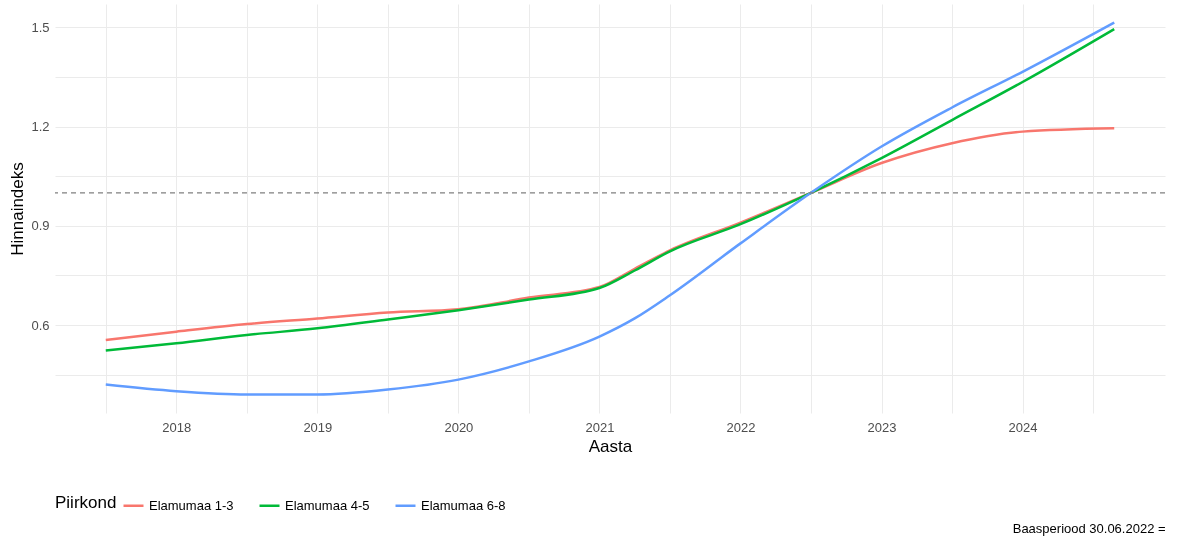 The width and height of the screenshot is (1196, 556). Describe the element at coordinates (40, 27) in the screenshot. I see `y-tick-label: 1.5` at that location.